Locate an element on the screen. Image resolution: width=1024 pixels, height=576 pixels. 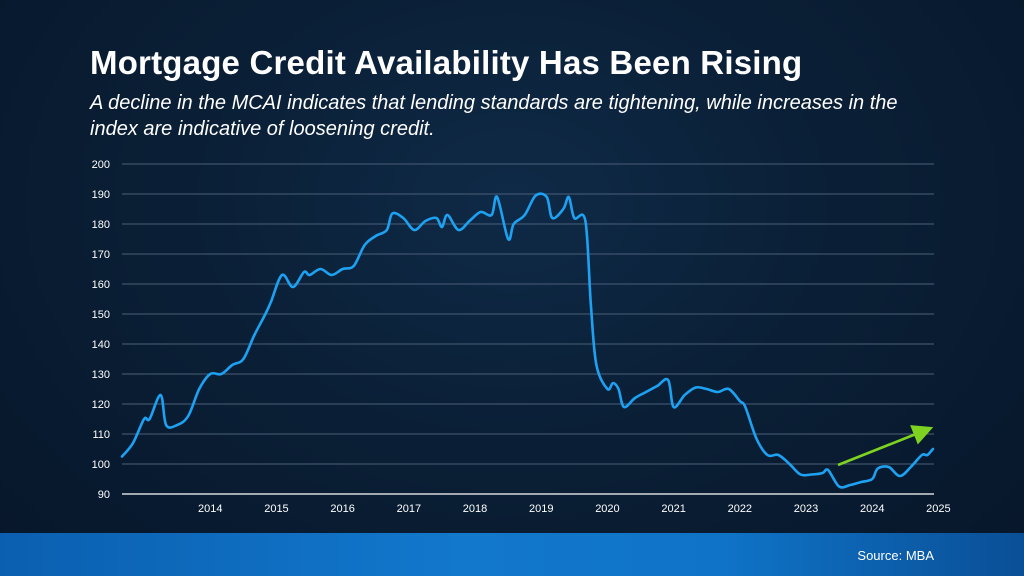
y-tick-label: 120 is located at coordinates (101, 405).